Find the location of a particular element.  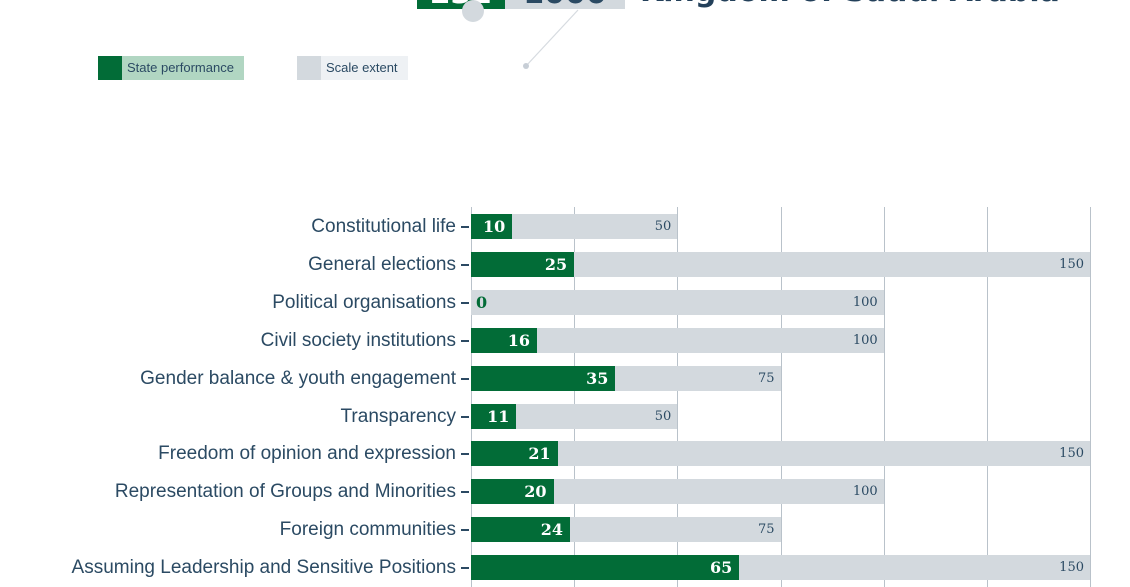

state-total-score: 232 is located at coordinates (461, 4).